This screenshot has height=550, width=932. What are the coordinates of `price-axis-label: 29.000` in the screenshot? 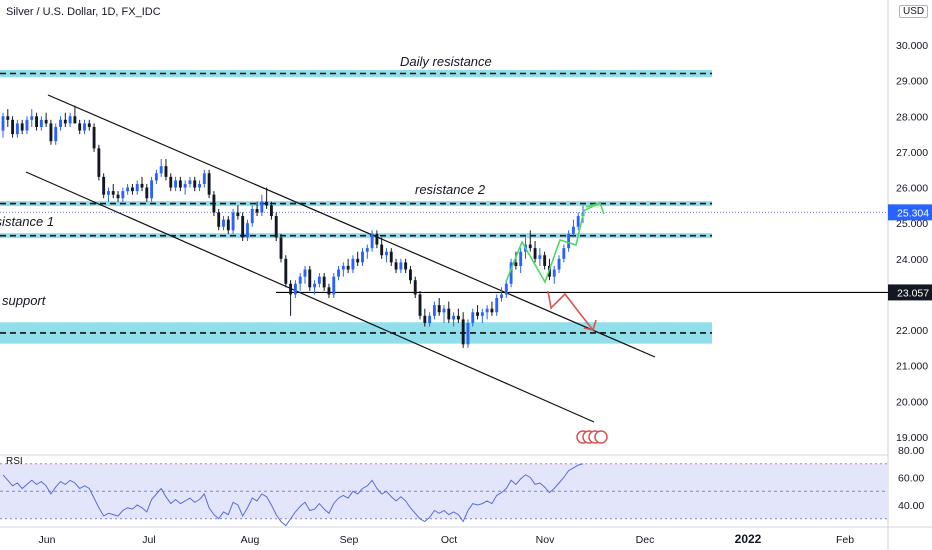 It's located at (912, 82).